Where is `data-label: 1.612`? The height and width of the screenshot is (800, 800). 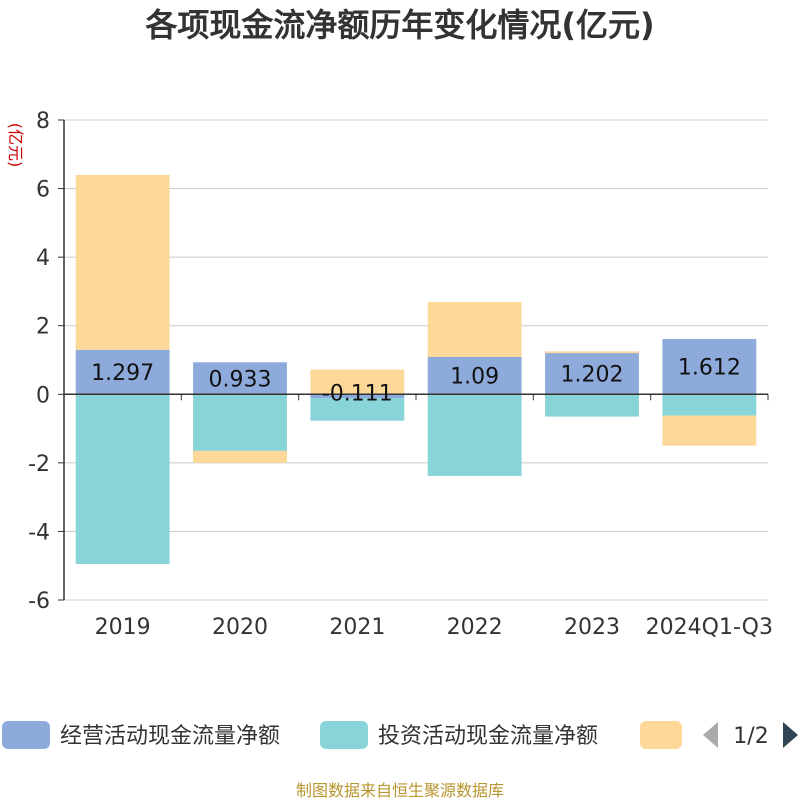
data-label: 1.612 is located at coordinates (709, 368).